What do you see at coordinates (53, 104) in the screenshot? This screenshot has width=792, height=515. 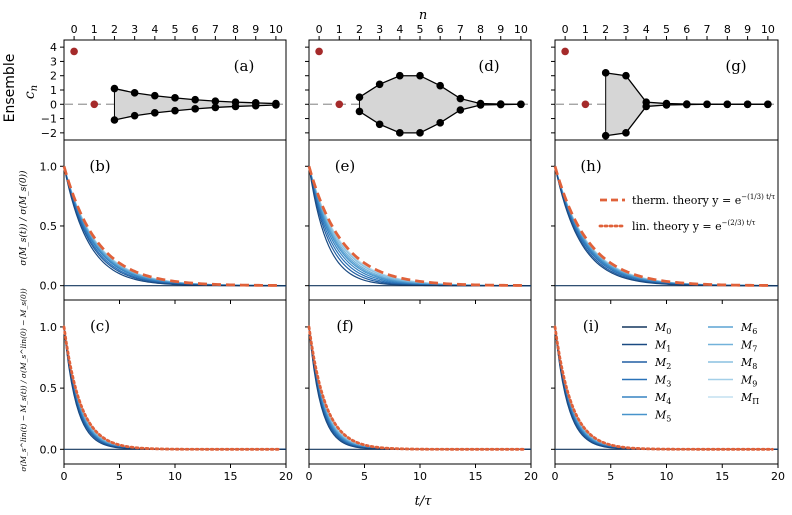 I see `y-tick-label: 0` at bounding box center [53, 104].